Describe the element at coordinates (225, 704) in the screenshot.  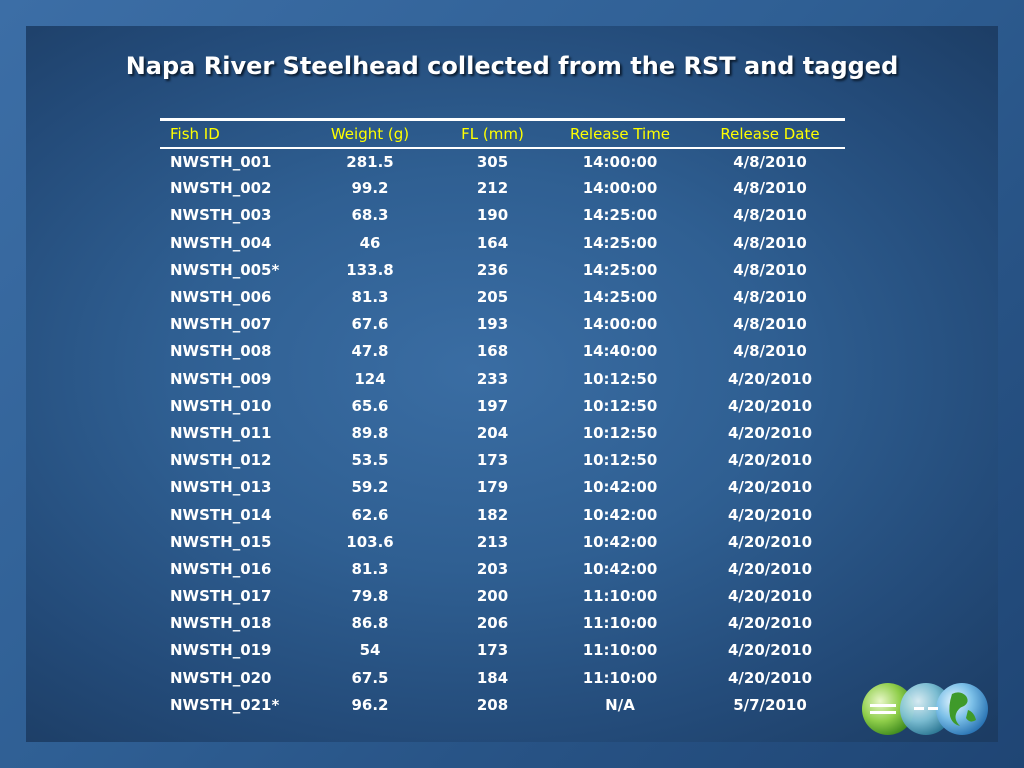
I see `cell-fish-id: NWSTH_021*` at that location.